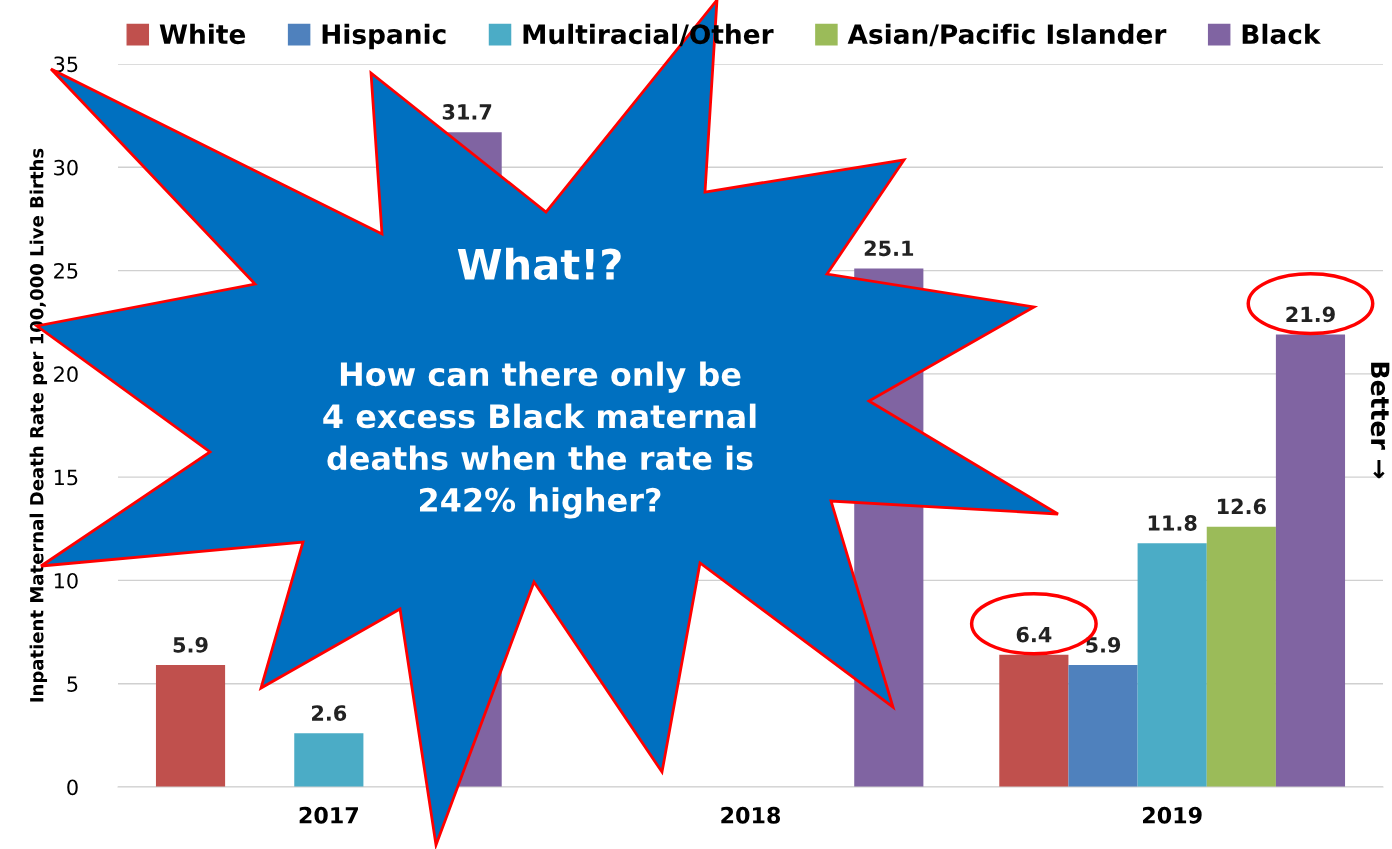  What do you see at coordinates (38, 425) in the screenshot?
I see `y-axis-title: Inpatient Maternal Death Rate per 100,000 Live Births` at bounding box center [38, 425].